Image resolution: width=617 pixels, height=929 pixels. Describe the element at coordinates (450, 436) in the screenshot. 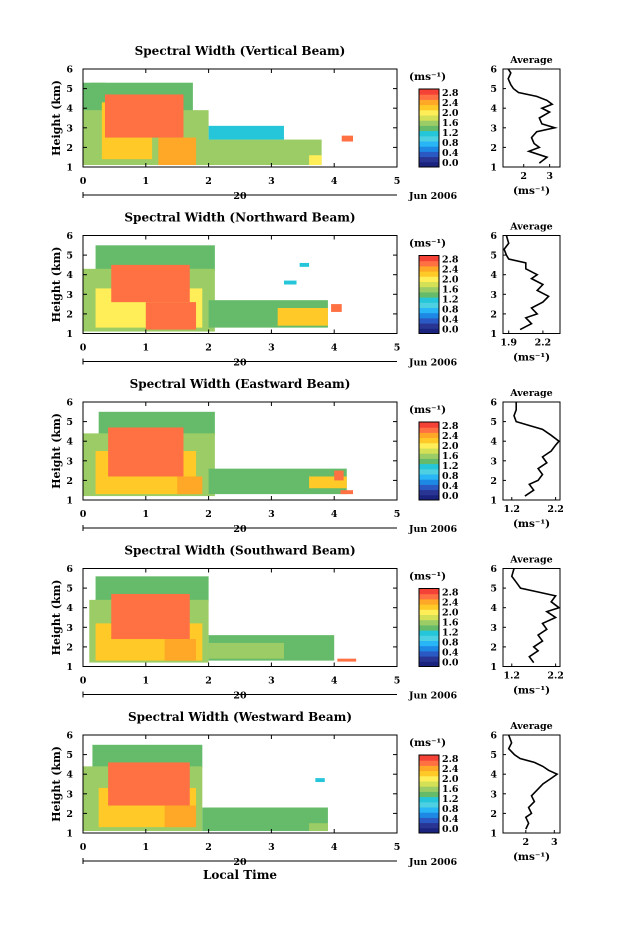

I see `colorbar-tick-label: 2.4` at that location.